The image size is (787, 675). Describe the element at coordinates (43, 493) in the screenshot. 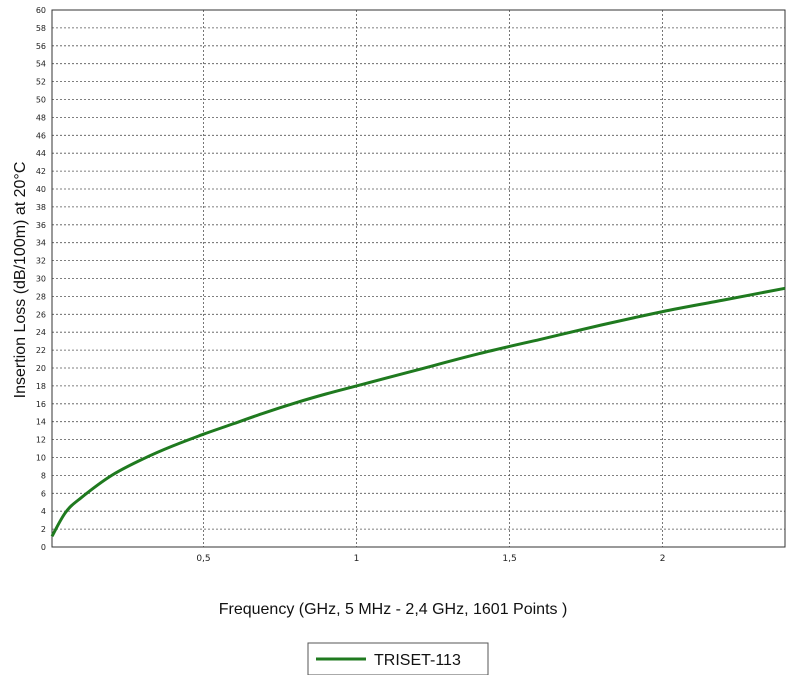

I see `y-tick-label: 6` at that location.